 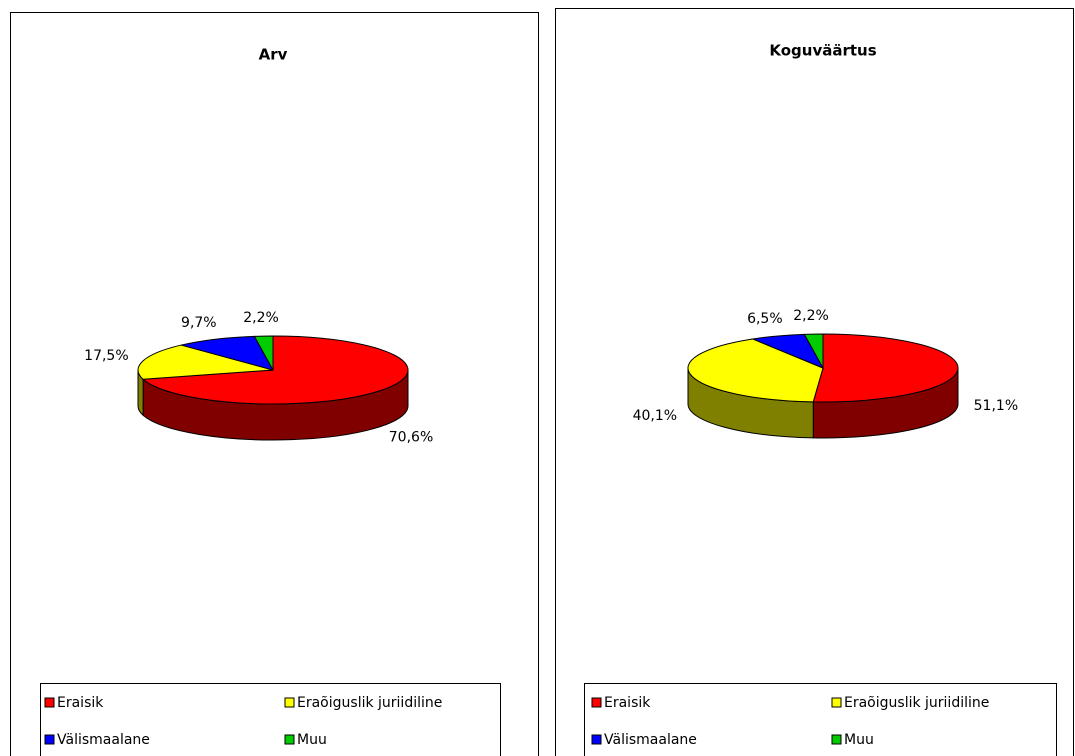 What do you see at coordinates (655, 416) in the screenshot?
I see `data-label: 40,1%` at bounding box center [655, 416].